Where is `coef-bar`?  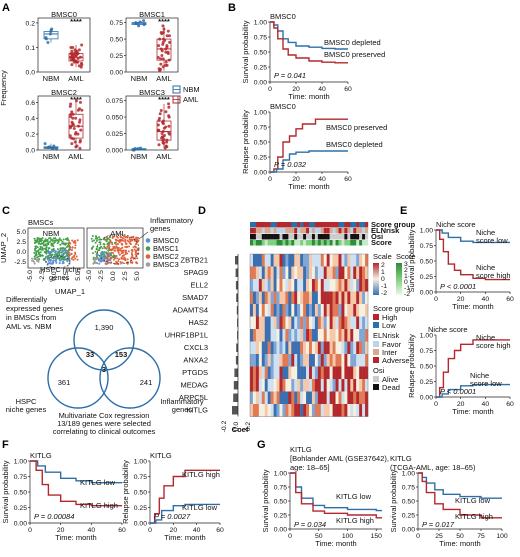
coef-bar is located at coordinates (236, 260).